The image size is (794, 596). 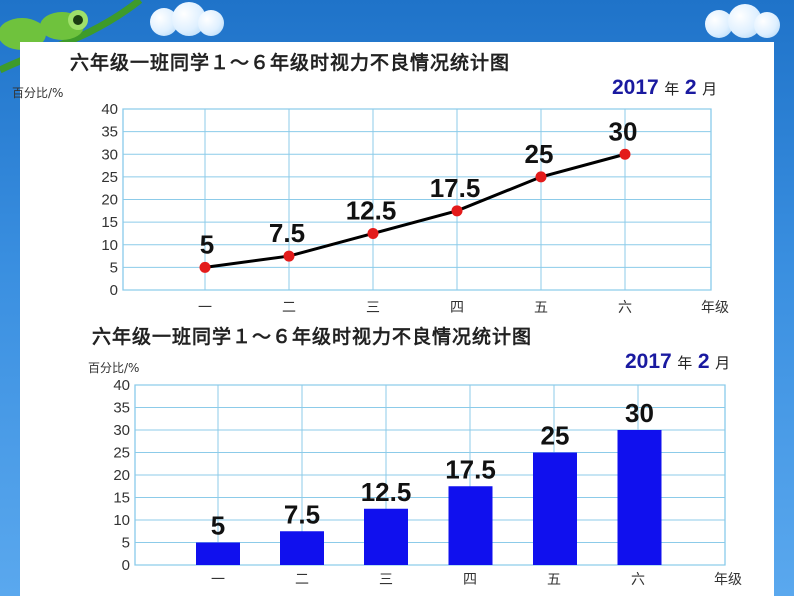 I want to click on series-line, so click(x=415, y=210).